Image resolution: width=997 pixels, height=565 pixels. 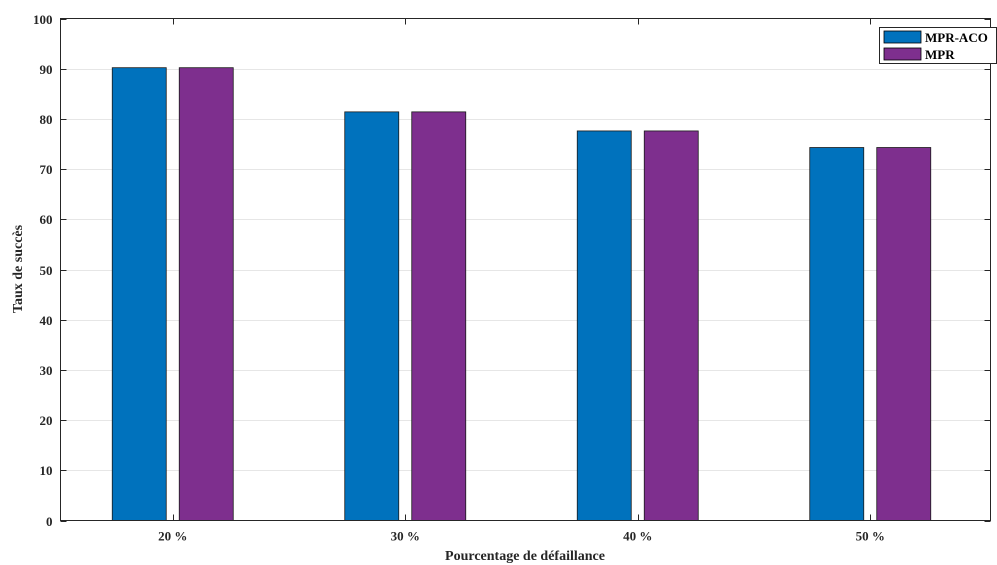 I want to click on y-tick-label: 0, so click(x=49, y=521).